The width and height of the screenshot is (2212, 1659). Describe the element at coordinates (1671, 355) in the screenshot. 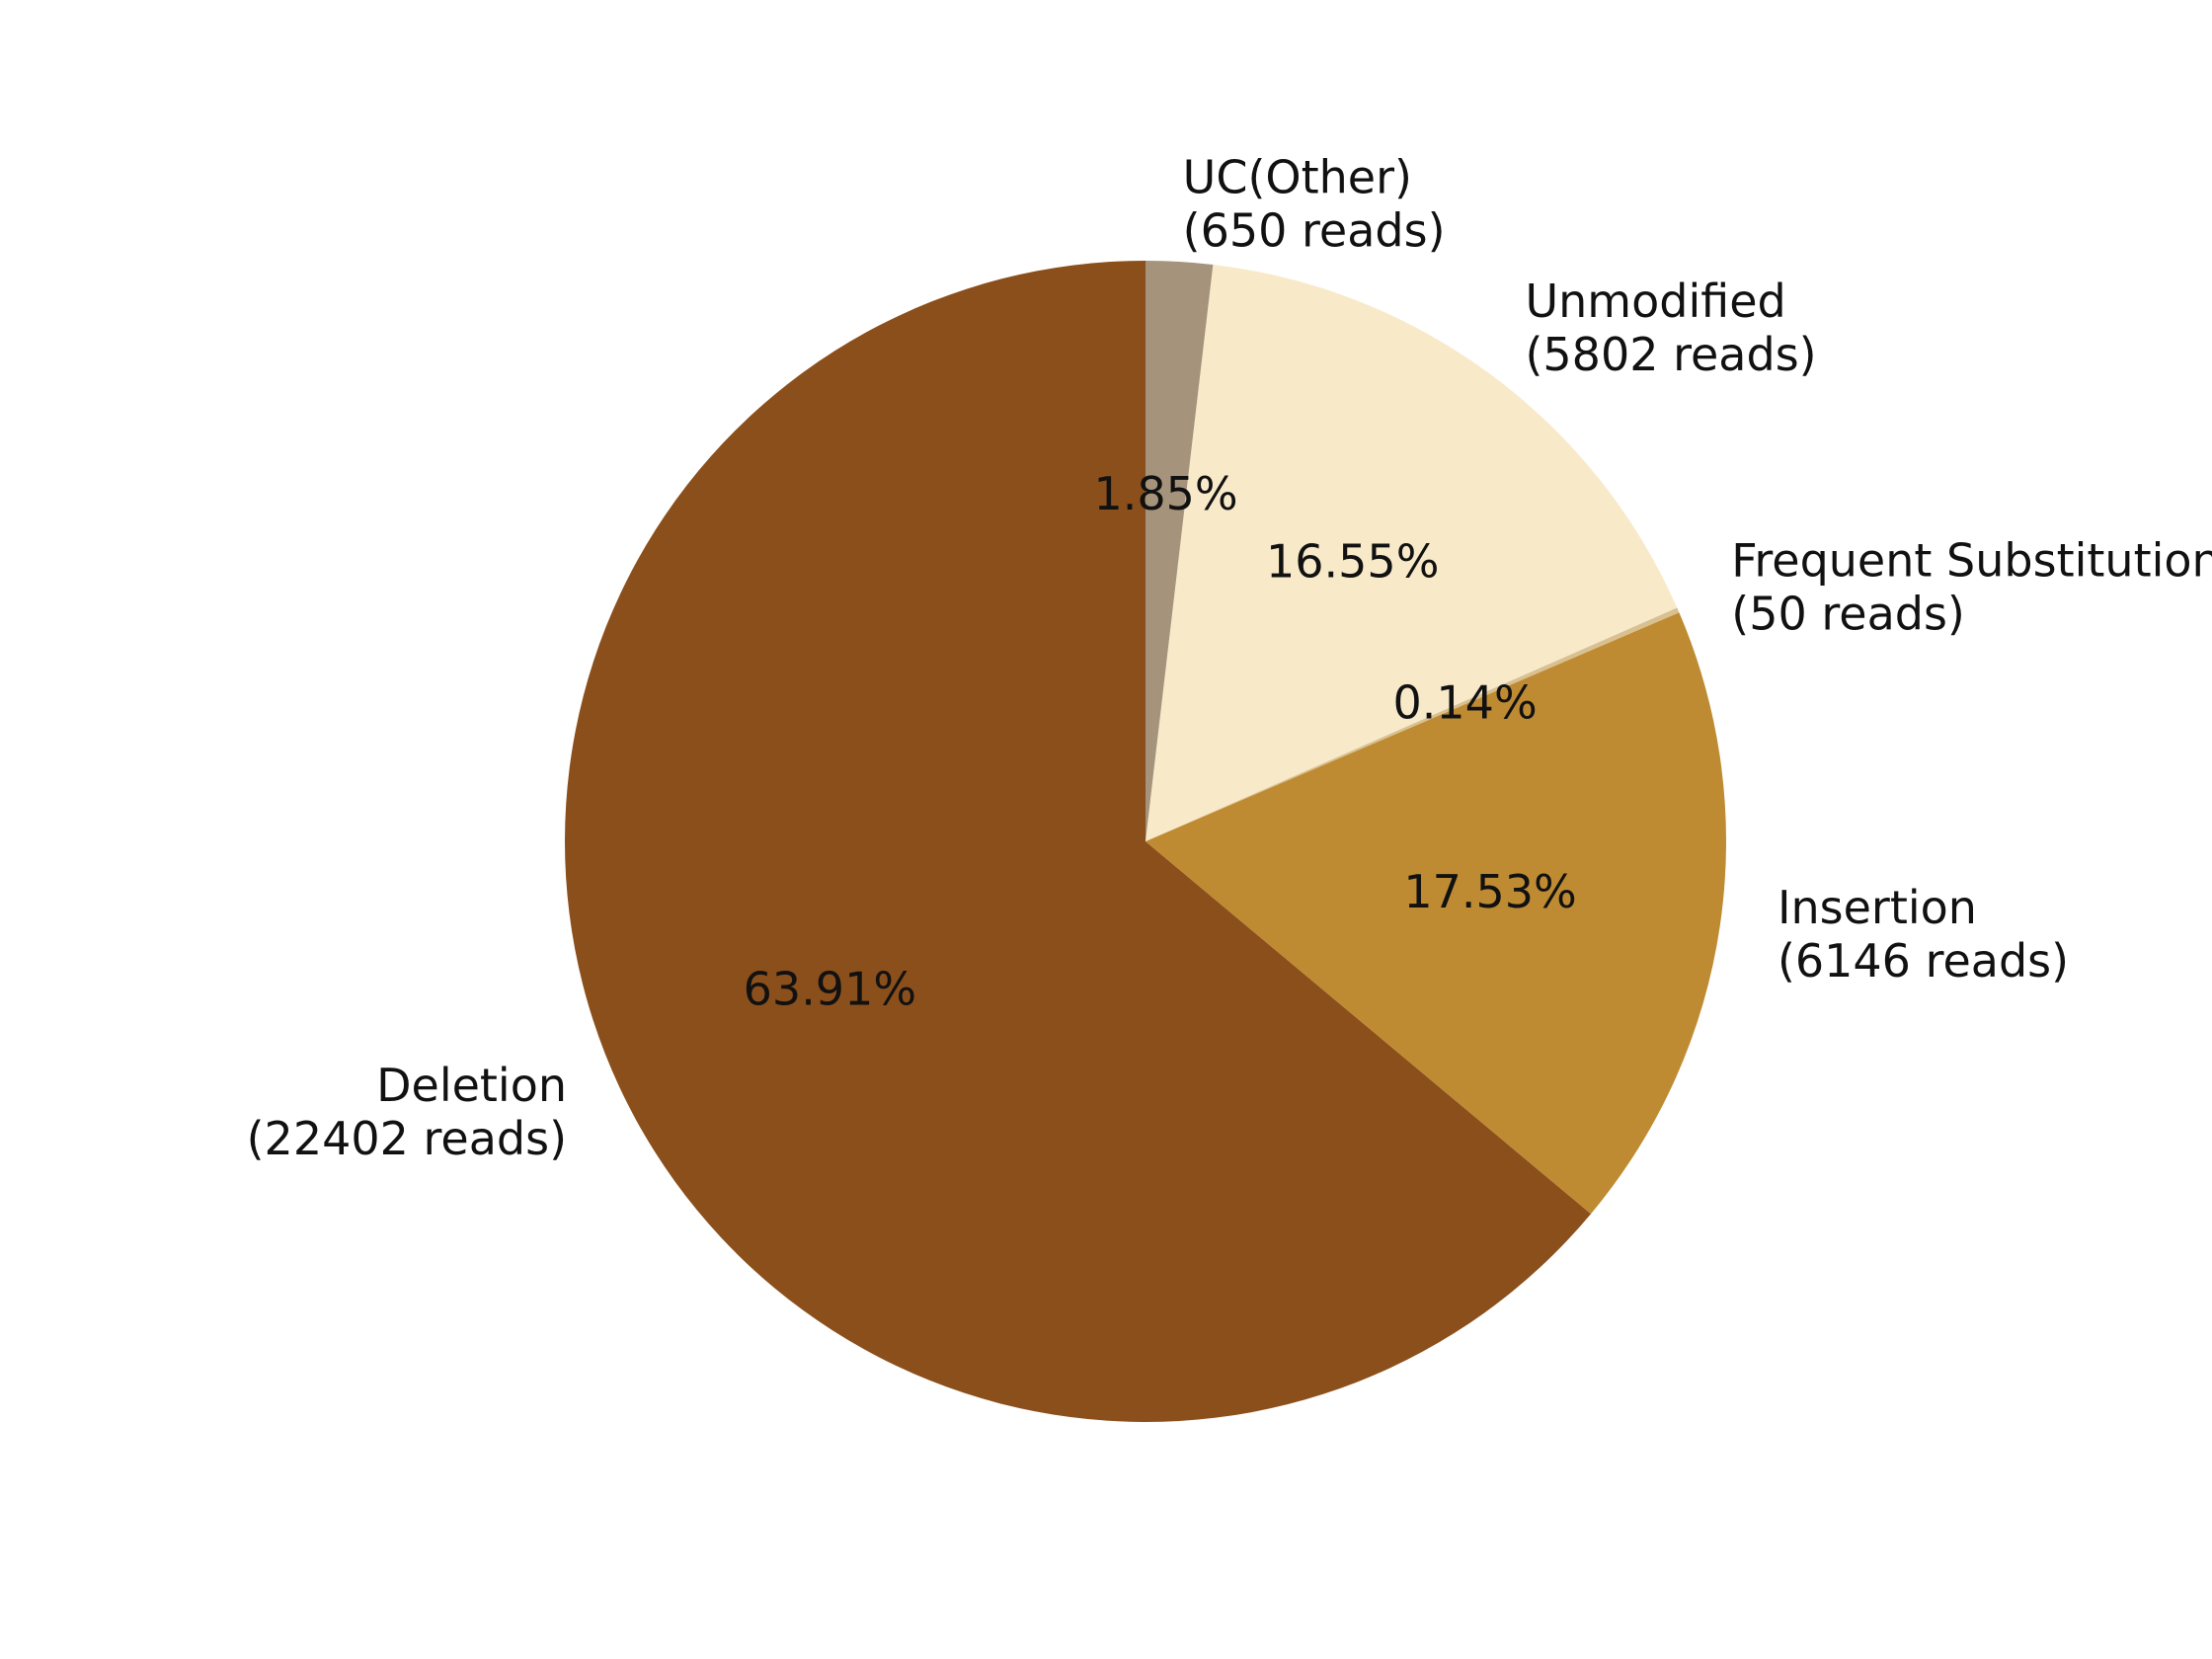

I see `slice-reads-unmodified: (5802 reads)` at that location.